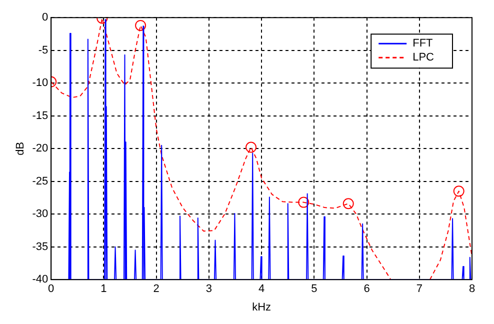 The height and width of the screenshot is (324, 494). Describe the element at coordinates (40, 214) in the screenshot. I see `y-tick-label: -30` at that location.